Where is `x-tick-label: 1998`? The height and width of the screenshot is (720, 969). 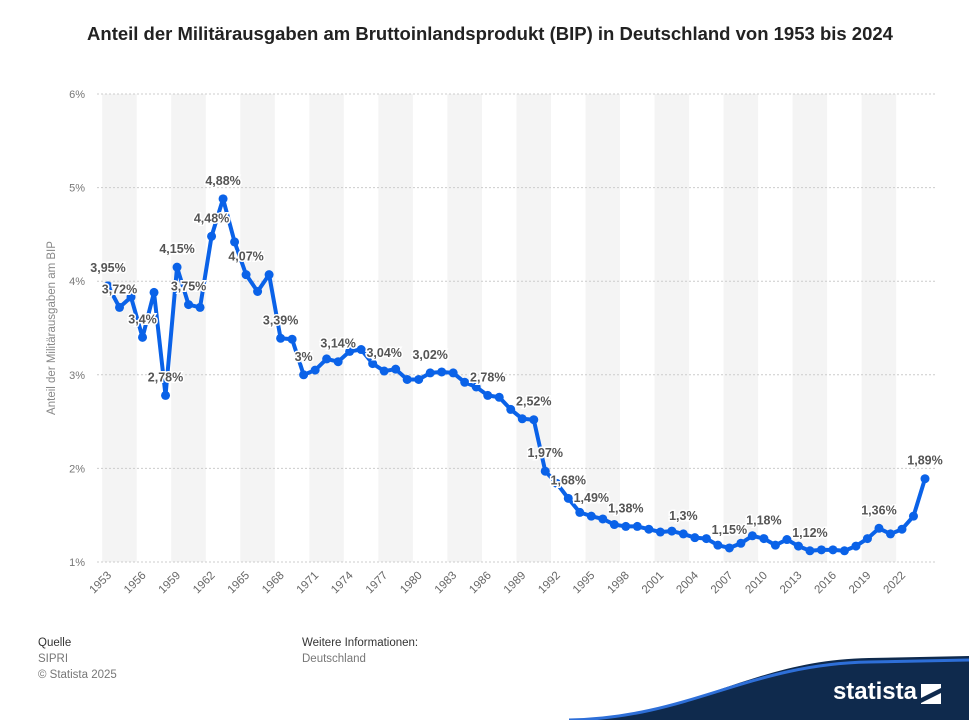
x-tick-label: 1998 is located at coordinates (618, 583).